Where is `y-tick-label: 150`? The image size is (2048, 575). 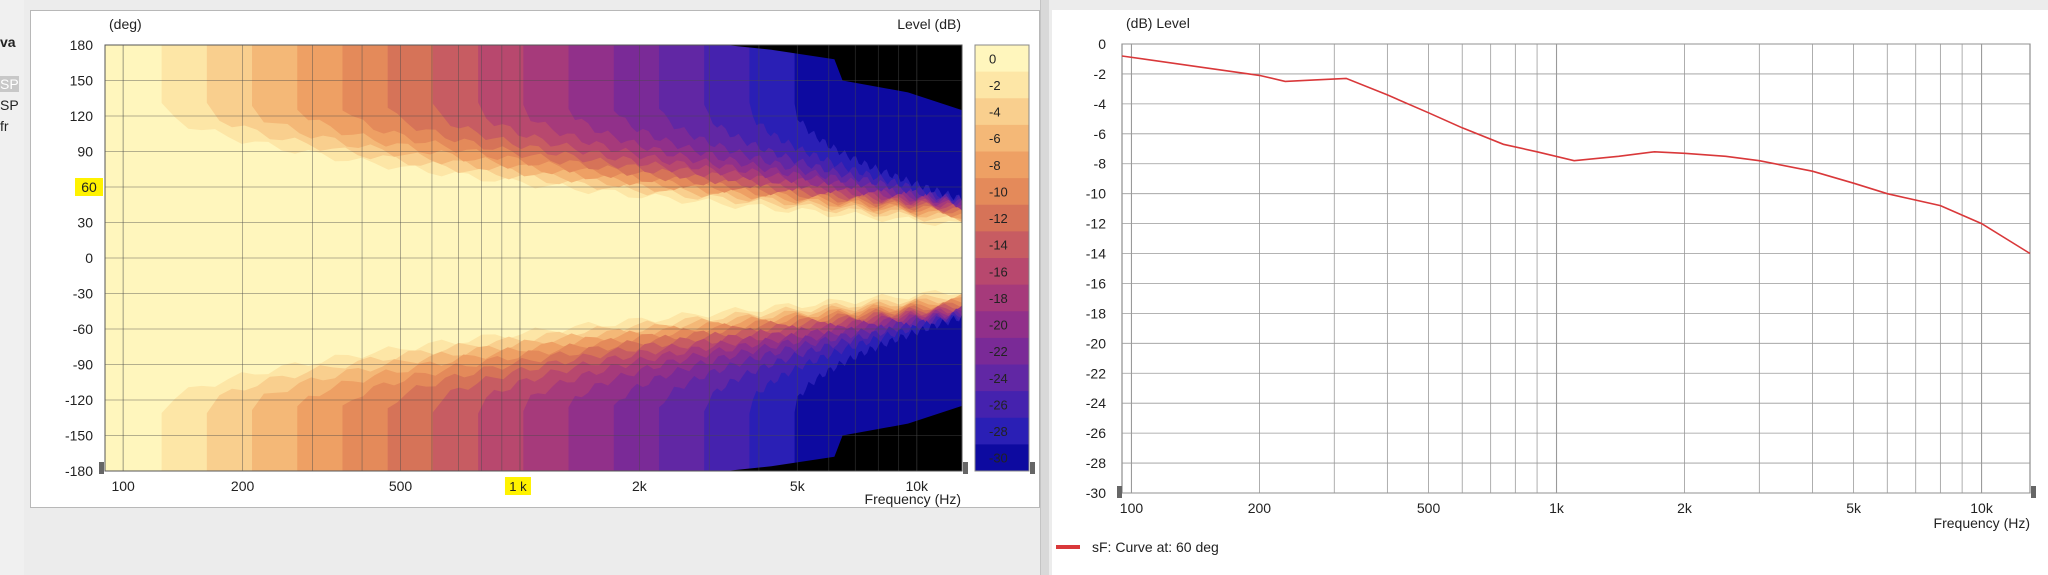
y-tick-label: 150 is located at coordinates (82, 81).